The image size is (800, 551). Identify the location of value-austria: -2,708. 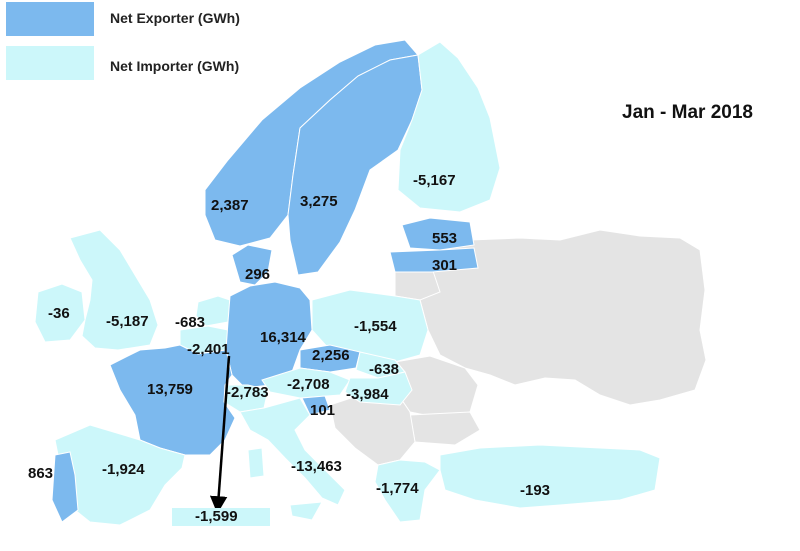
(308, 384).